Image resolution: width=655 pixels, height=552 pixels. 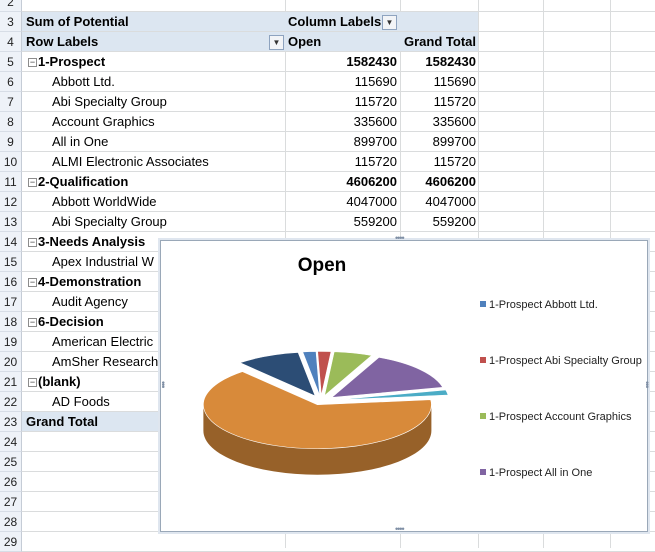 What do you see at coordinates (400, 238) in the screenshot?
I see `resize-handle-top: ••••` at bounding box center [400, 238].